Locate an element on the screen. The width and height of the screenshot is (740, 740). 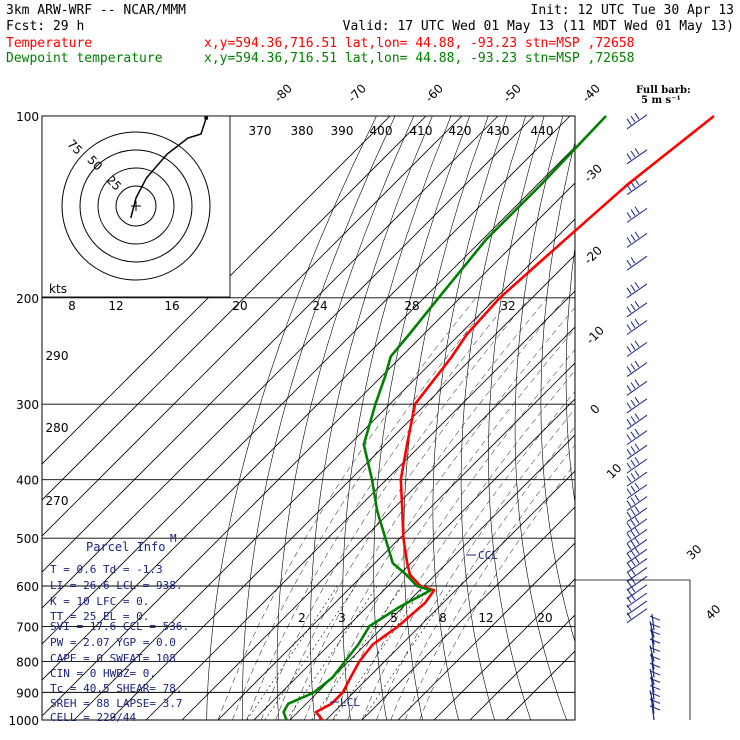
temperature-tick-label: -10 is located at coordinates (595, 335).